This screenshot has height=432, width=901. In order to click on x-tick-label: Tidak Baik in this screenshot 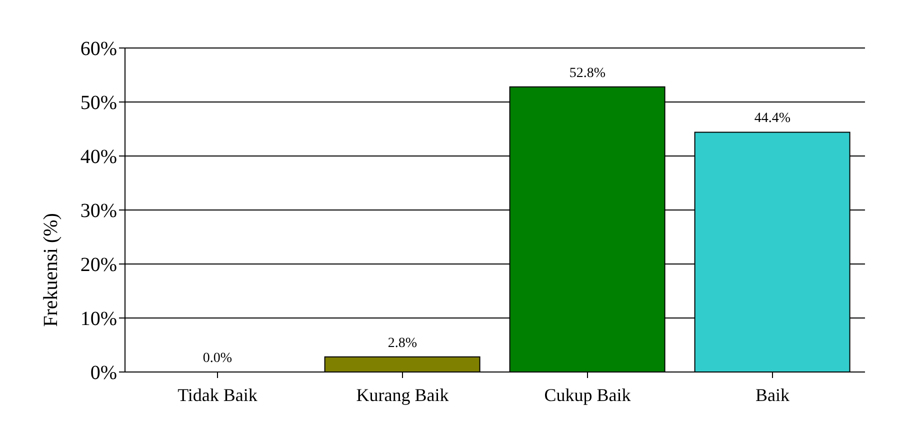, I will do `click(218, 394)`.